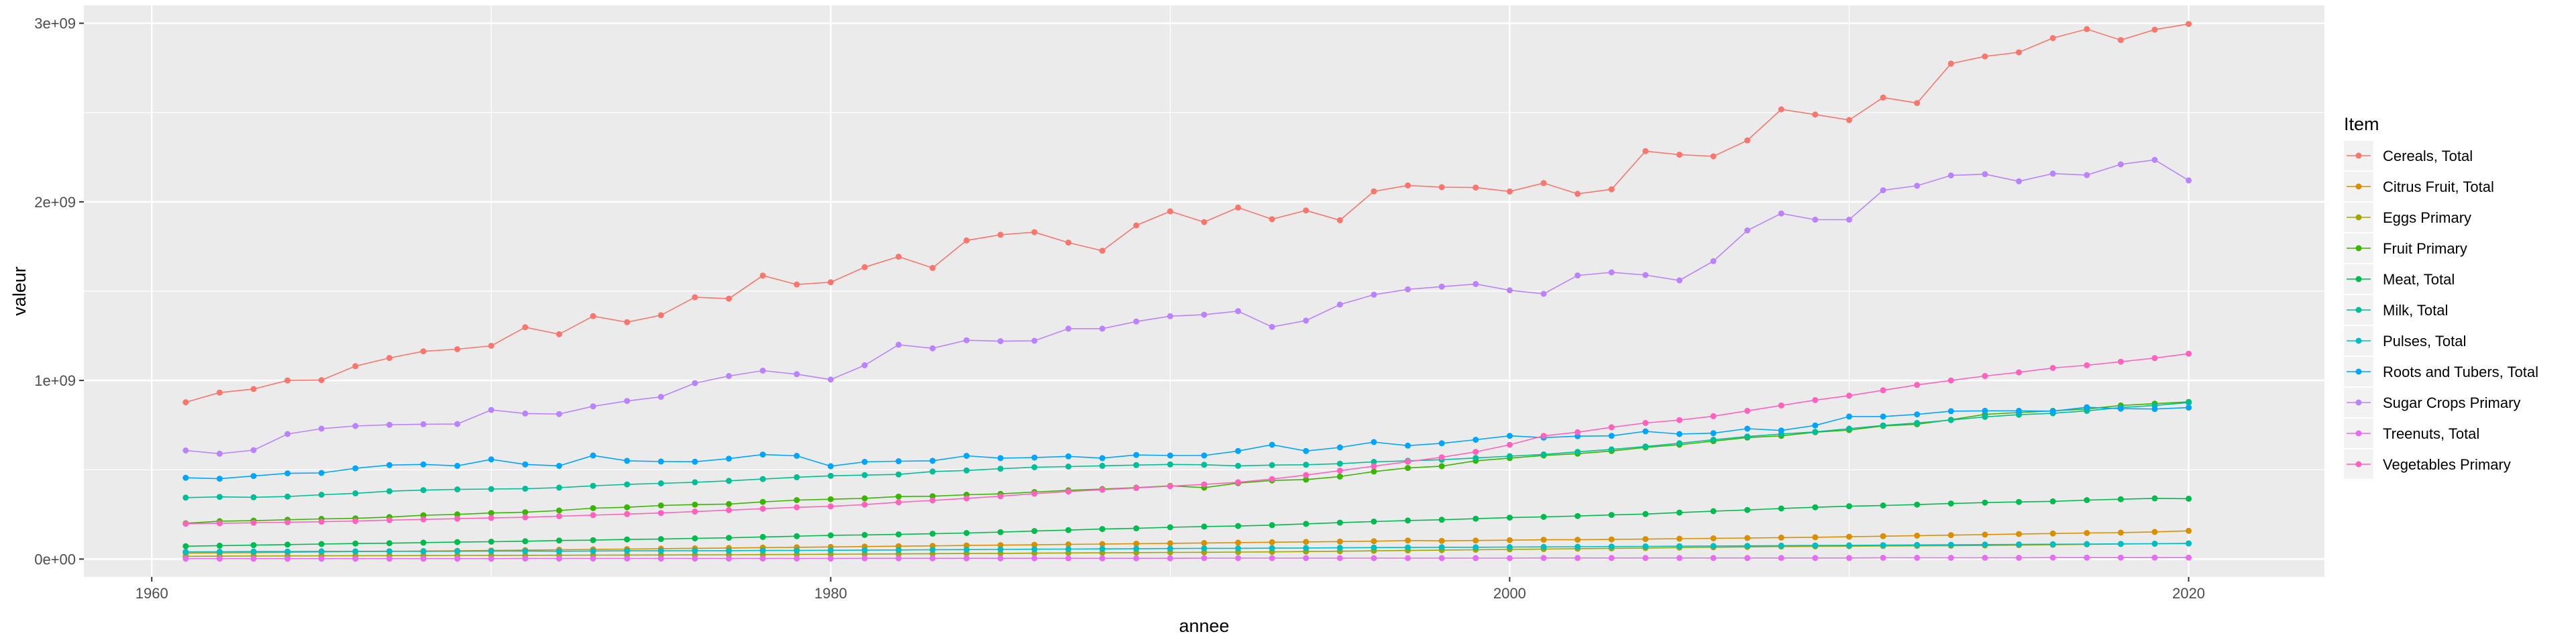  Describe the element at coordinates (2460, 372) in the screenshot. I see `legend-label: Roots and Tubers, Total` at that location.